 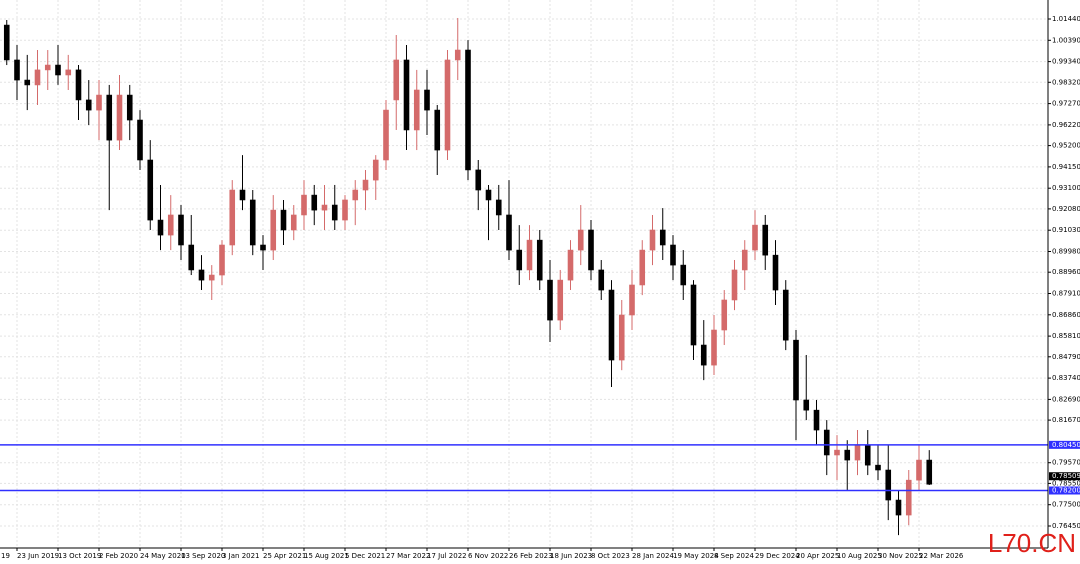 What do you see at coordinates (1066, 251) in the screenshot?
I see `y-tick-label: 0.89980` at bounding box center [1066, 251].